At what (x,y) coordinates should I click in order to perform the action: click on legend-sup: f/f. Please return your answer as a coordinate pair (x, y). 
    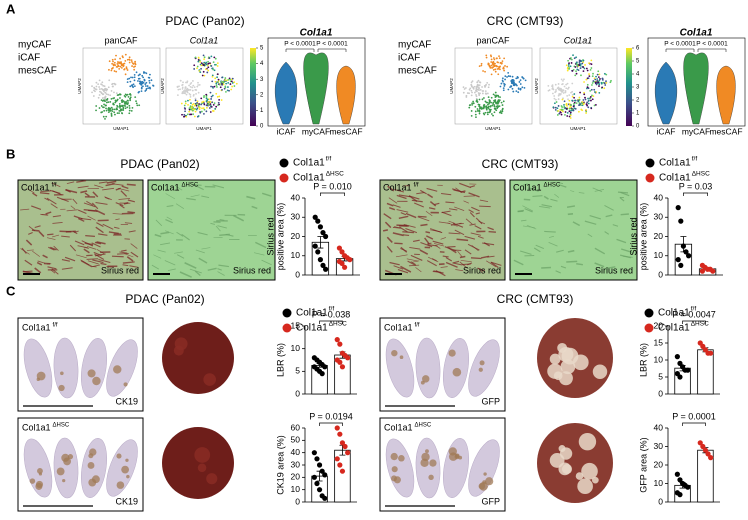
    Looking at the image, I should click on (329, 159).